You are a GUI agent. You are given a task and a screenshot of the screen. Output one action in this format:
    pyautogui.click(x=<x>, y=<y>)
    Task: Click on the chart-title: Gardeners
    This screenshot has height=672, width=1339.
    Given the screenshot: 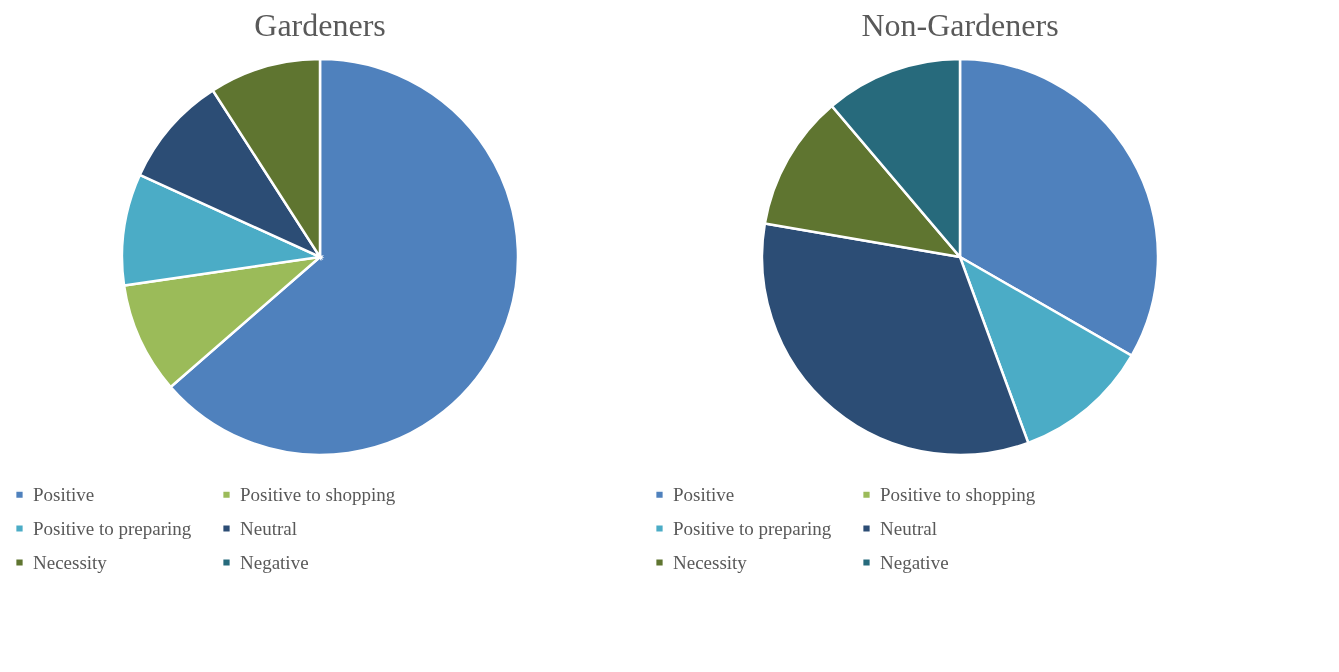 What is the action you would take?
    pyautogui.click(x=320, y=25)
    